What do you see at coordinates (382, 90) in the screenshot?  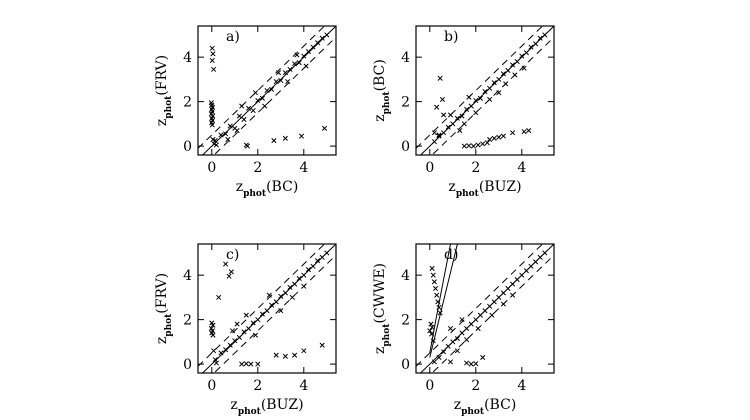 I see `y-axis-label: zphot(BC)` at bounding box center [382, 90].